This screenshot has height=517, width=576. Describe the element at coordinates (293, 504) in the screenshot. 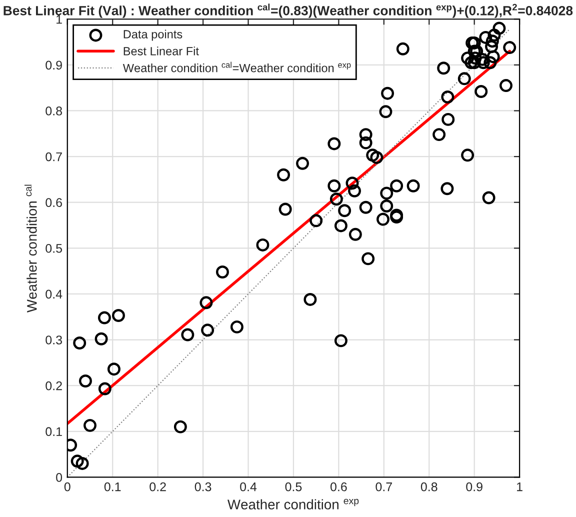

I see `x-axis-title: Weather condition $^{exp}$` at that location.